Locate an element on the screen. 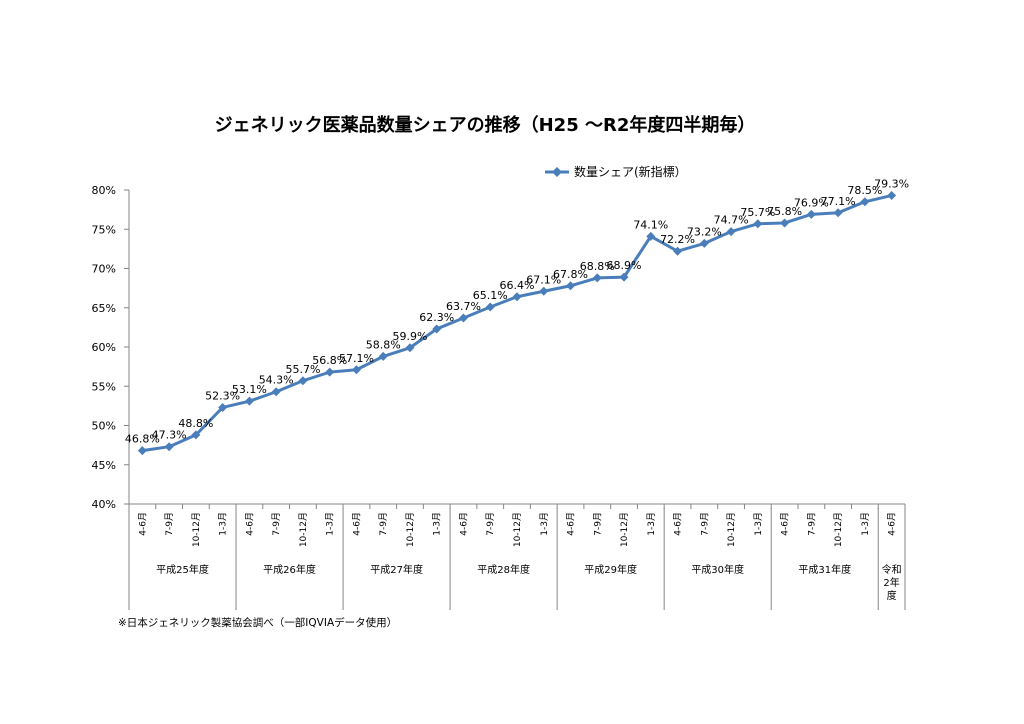 The image size is (1024, 724). year-group-label: 平成29年度 is located at coordinates (610, 569).